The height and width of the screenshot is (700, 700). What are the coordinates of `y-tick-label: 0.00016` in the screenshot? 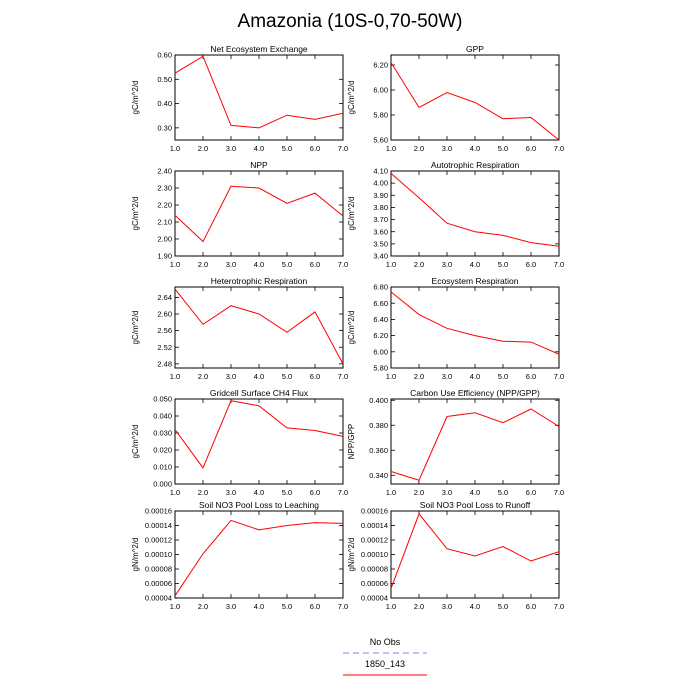 It's located at (158, 511).